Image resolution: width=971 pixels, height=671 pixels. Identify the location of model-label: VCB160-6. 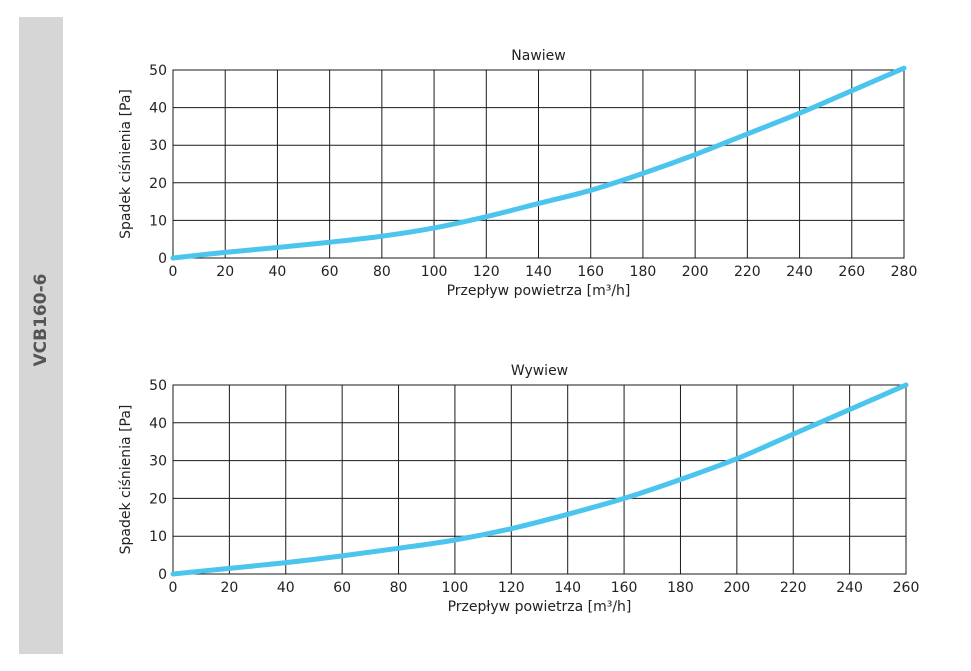
(41, 320).